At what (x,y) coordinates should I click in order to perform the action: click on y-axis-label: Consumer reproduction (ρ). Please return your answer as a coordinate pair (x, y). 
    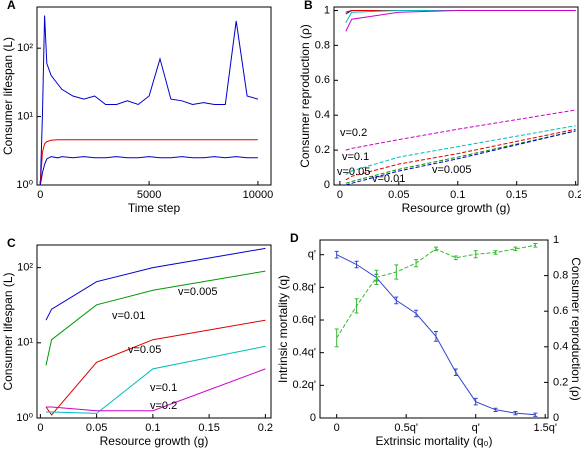
    Looking at the image, I should click on (305, 96).